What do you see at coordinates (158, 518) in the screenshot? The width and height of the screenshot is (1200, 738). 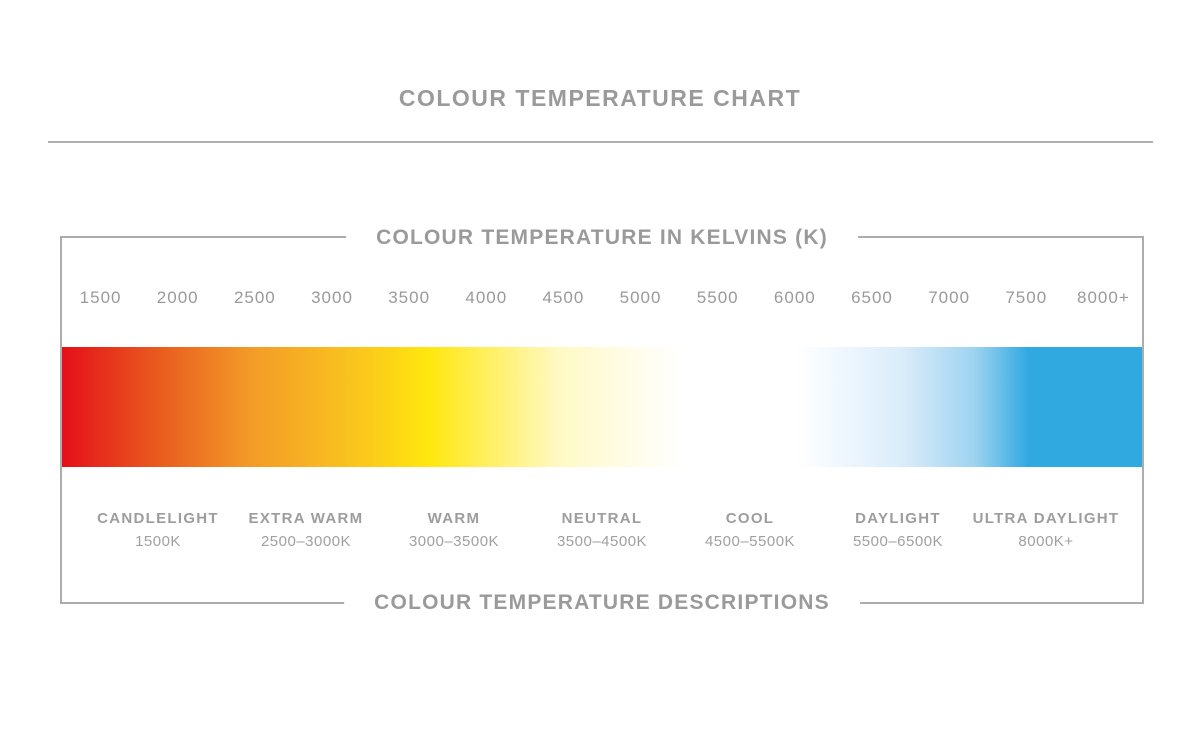 I see `description-name: CANDLELIGHT` at bounding box center [158, 518].